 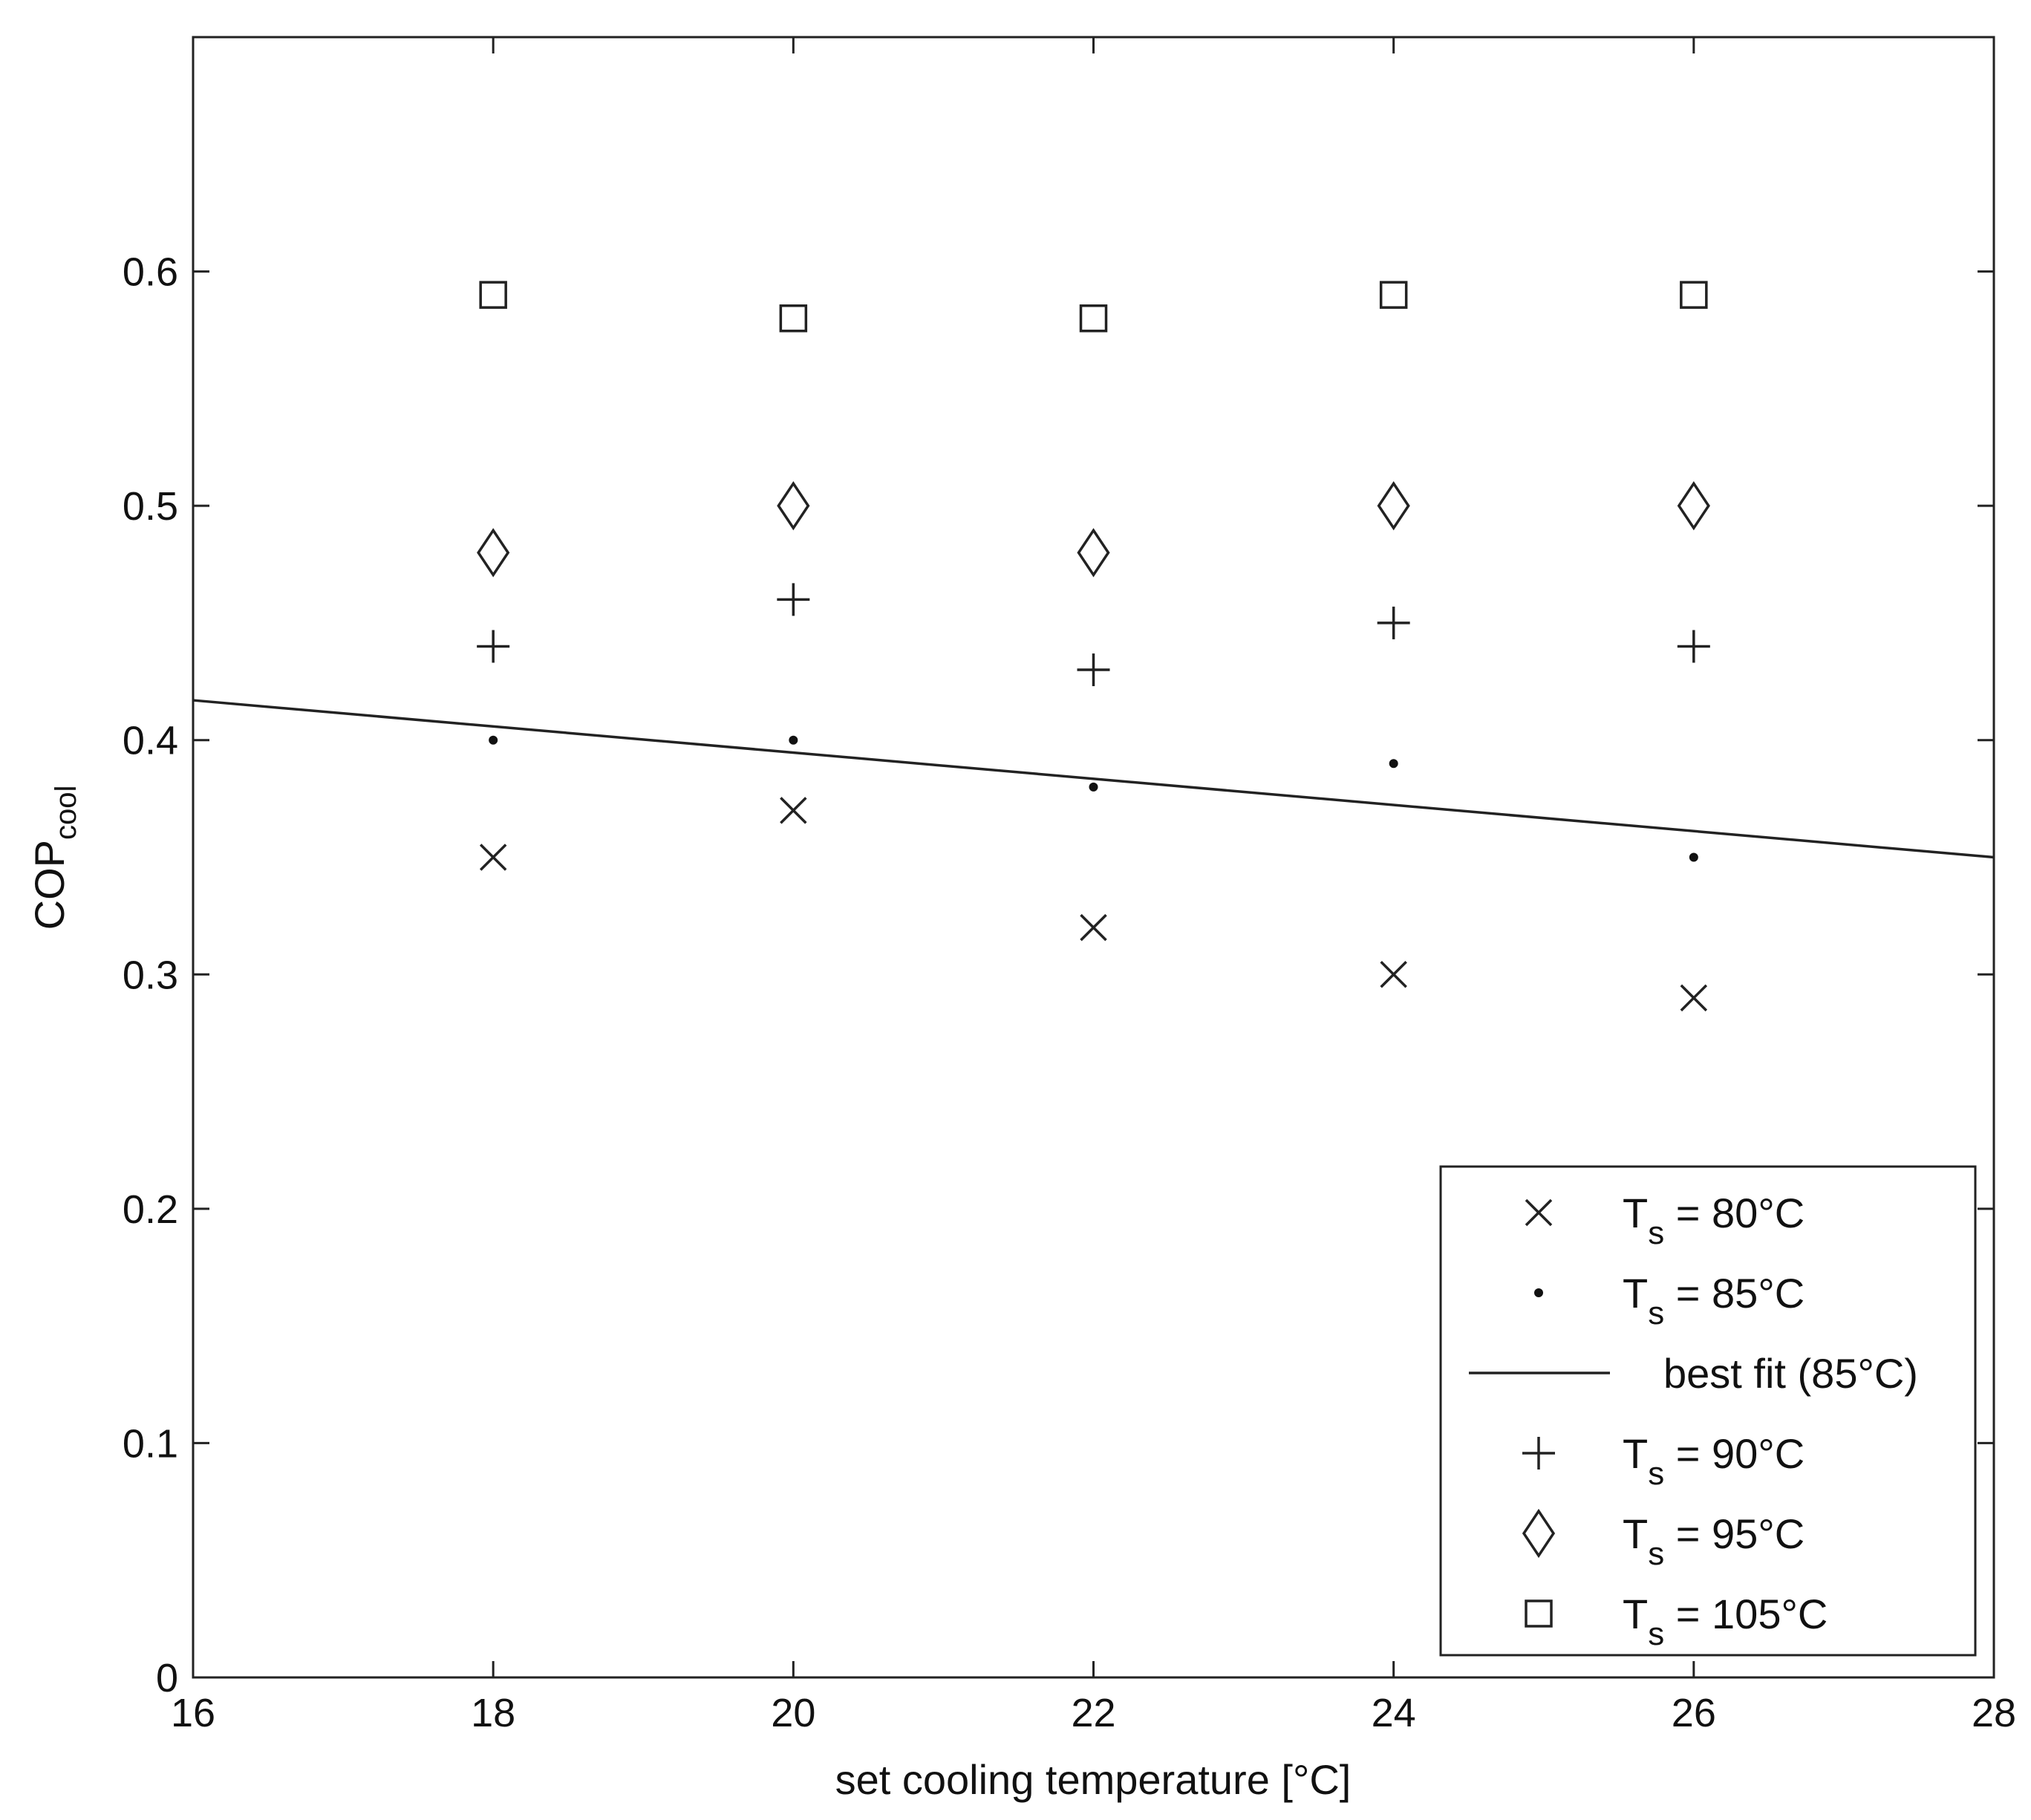 I want to click on legend-box, so click(x=1708, y=1411).